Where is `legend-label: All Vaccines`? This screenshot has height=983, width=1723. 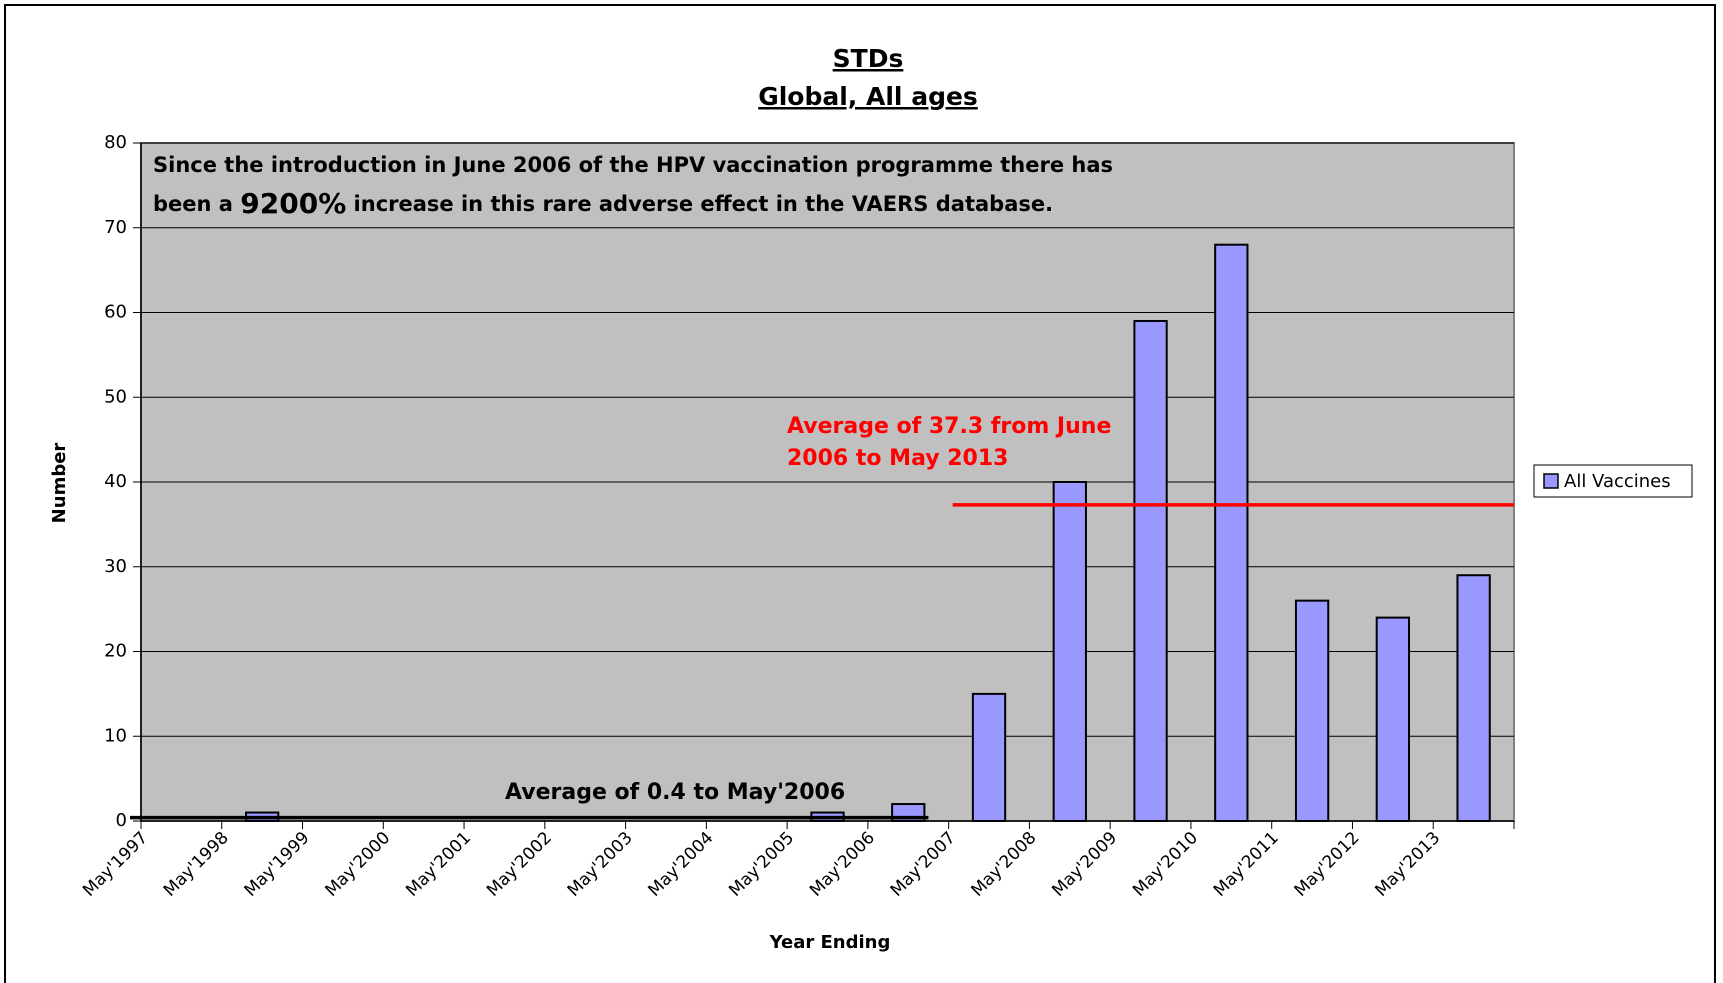
legend-label: All Vaccines is located at coordinates (1617, 481).